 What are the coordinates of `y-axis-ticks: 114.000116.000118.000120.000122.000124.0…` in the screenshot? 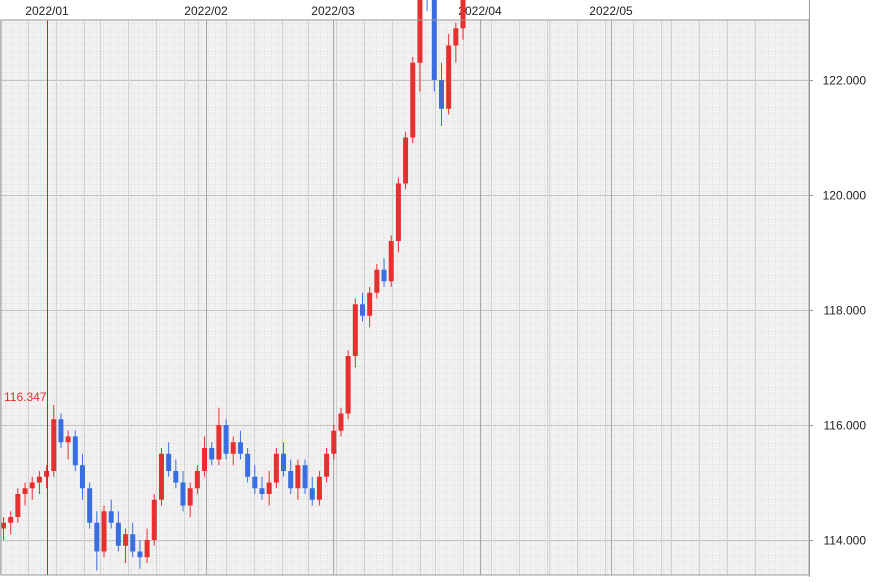 It's located at (838, 311).